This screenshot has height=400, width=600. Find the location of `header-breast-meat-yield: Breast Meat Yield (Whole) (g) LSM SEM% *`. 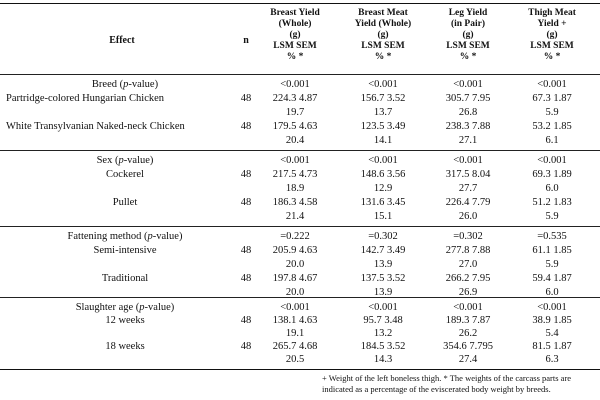

header-breast-meat-yield: Breast Meat Yield (Whole) (g) LSM SEM% * is located at coordinates (383, 35).